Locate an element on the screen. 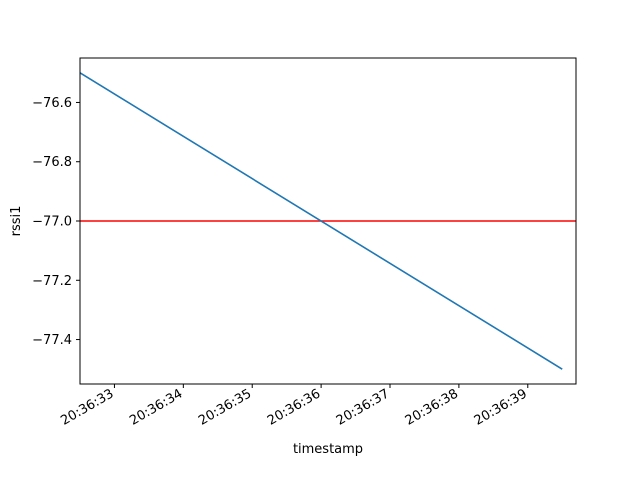  x-tick-label: 20:36:37 is located at coordinates (363, 407).